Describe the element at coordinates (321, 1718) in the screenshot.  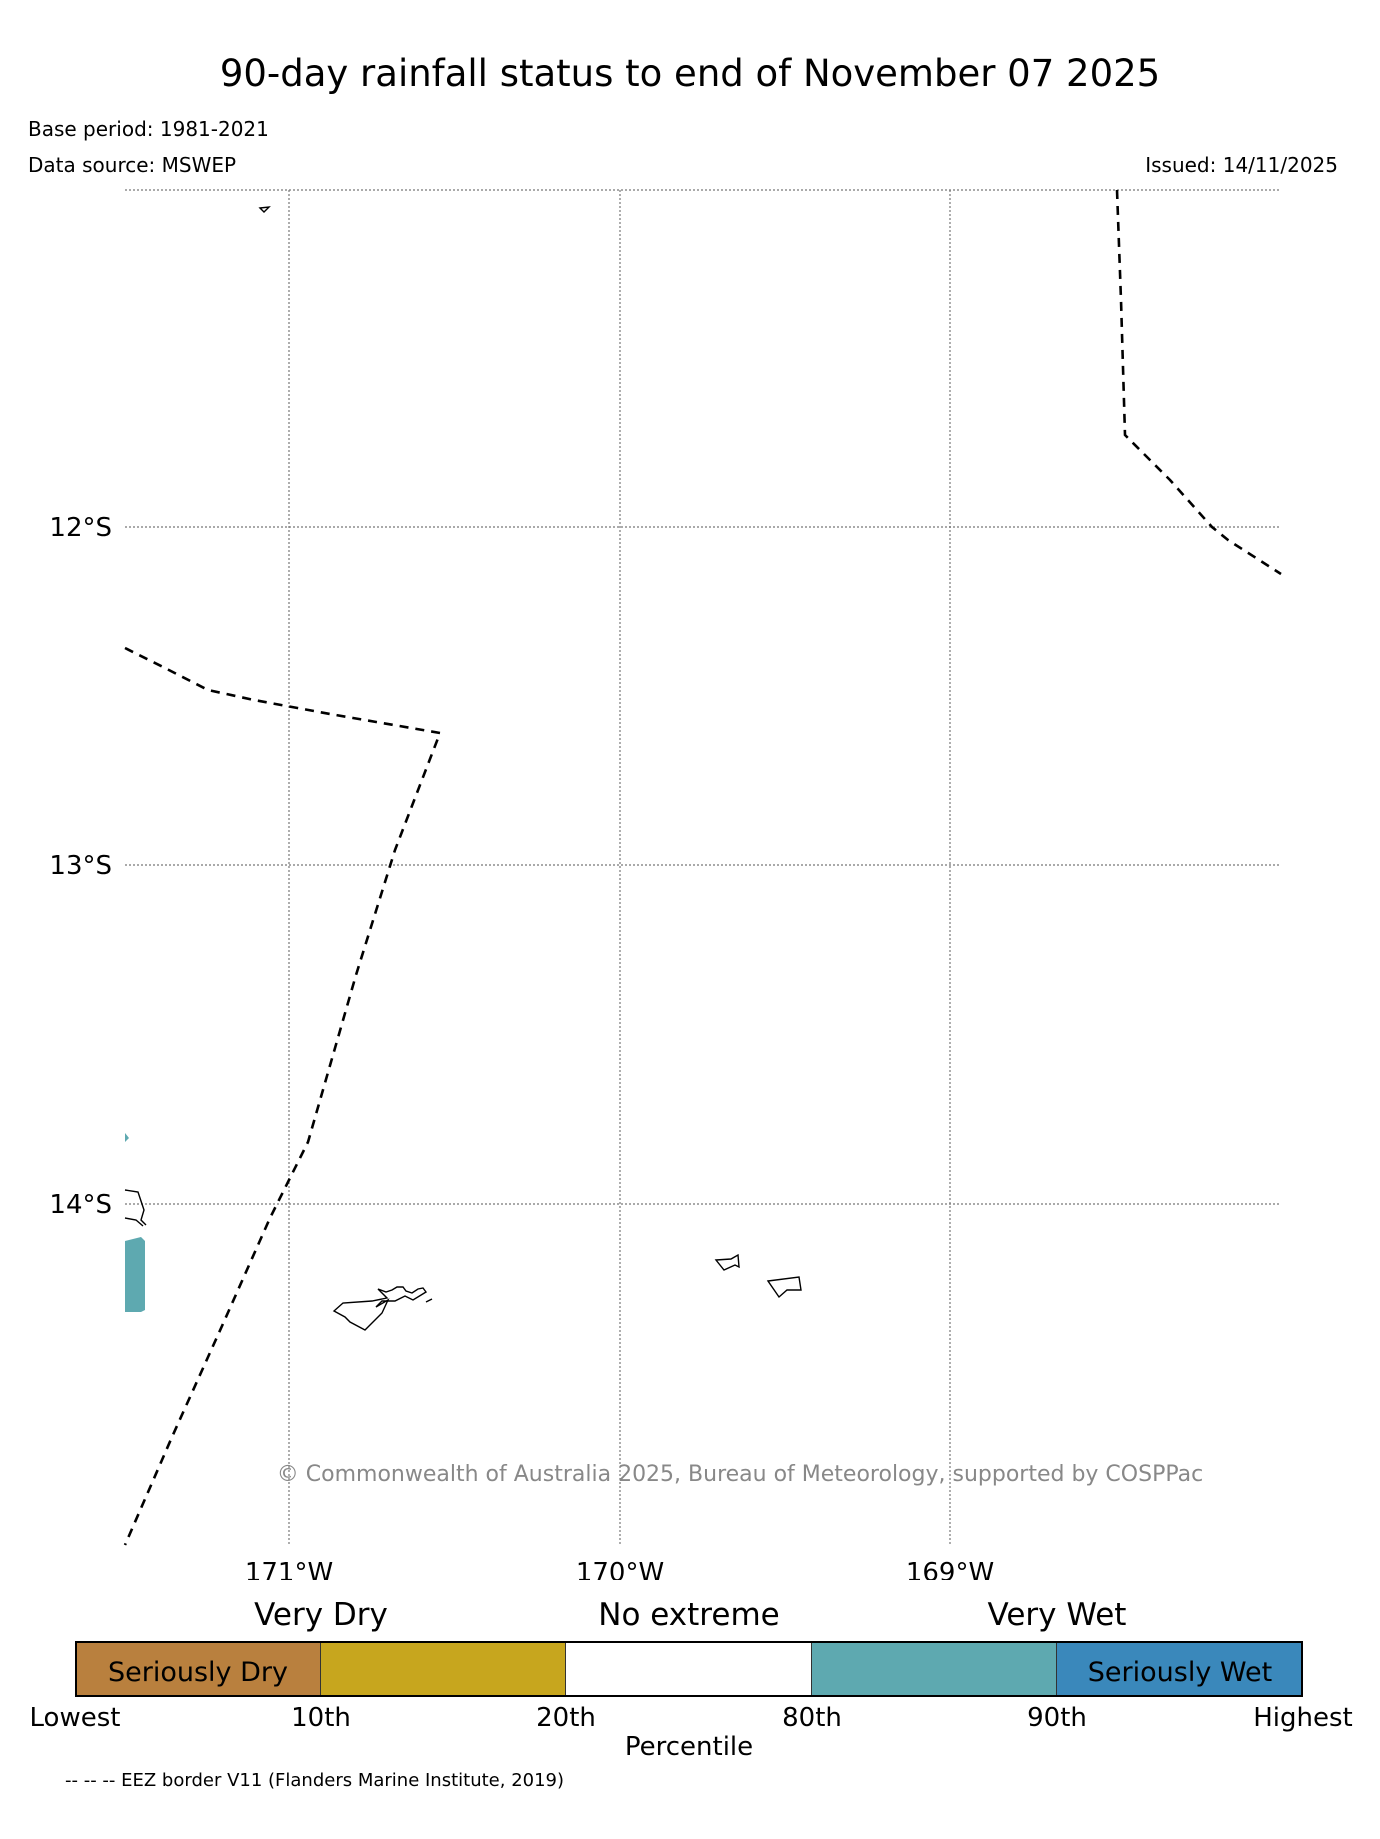
I see `tick-label-10th: 10th` at that location.